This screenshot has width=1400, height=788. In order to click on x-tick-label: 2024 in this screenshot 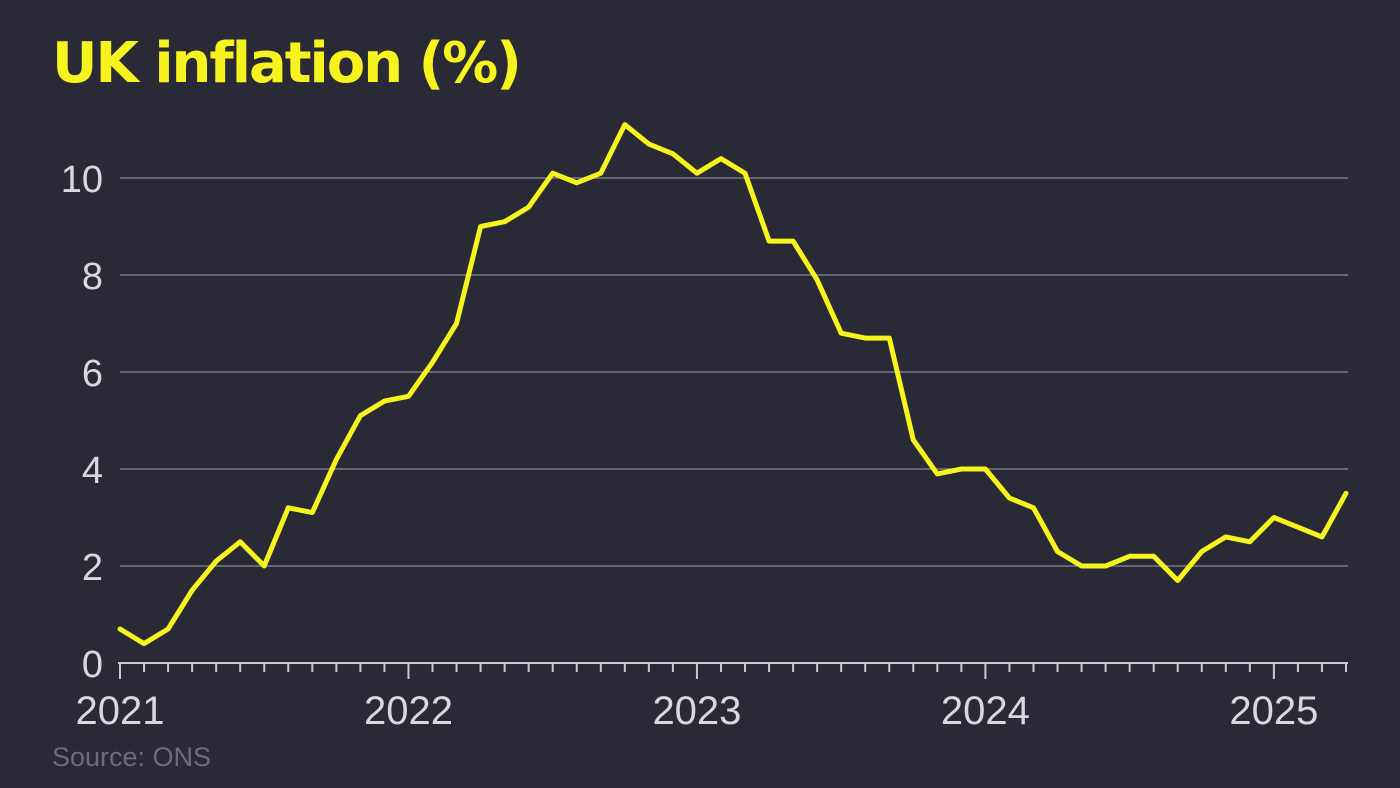, I will do `click(985, 711)`.